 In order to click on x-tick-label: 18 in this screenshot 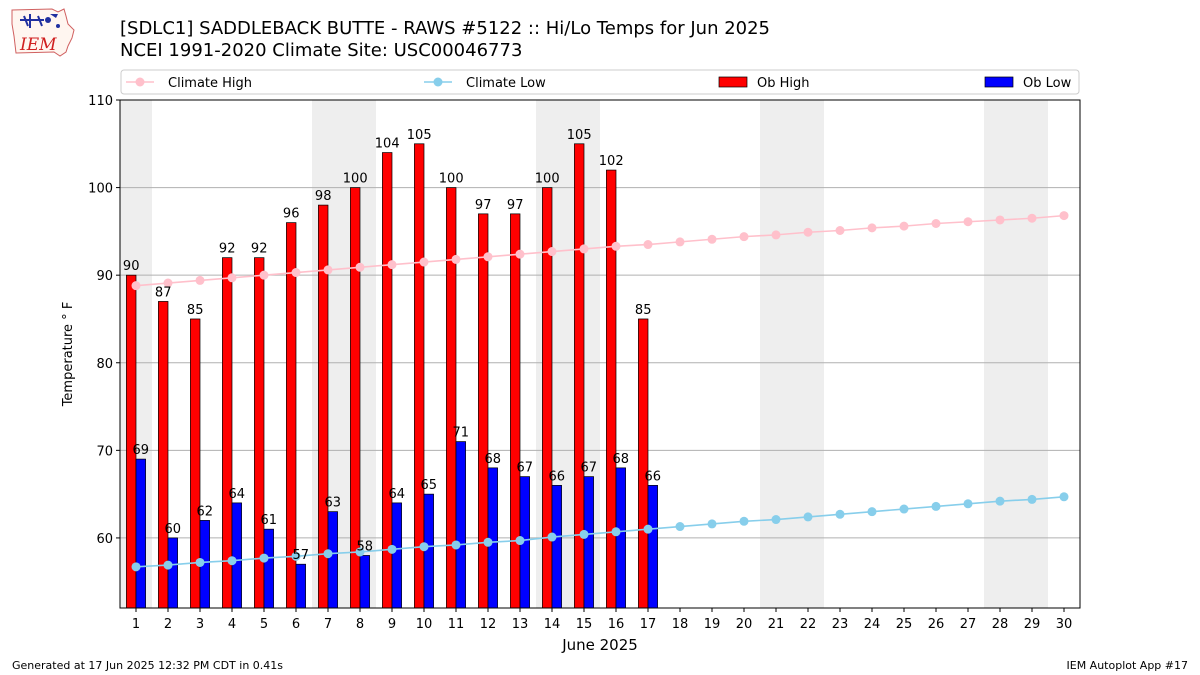, I will do `click(680, 624)`.